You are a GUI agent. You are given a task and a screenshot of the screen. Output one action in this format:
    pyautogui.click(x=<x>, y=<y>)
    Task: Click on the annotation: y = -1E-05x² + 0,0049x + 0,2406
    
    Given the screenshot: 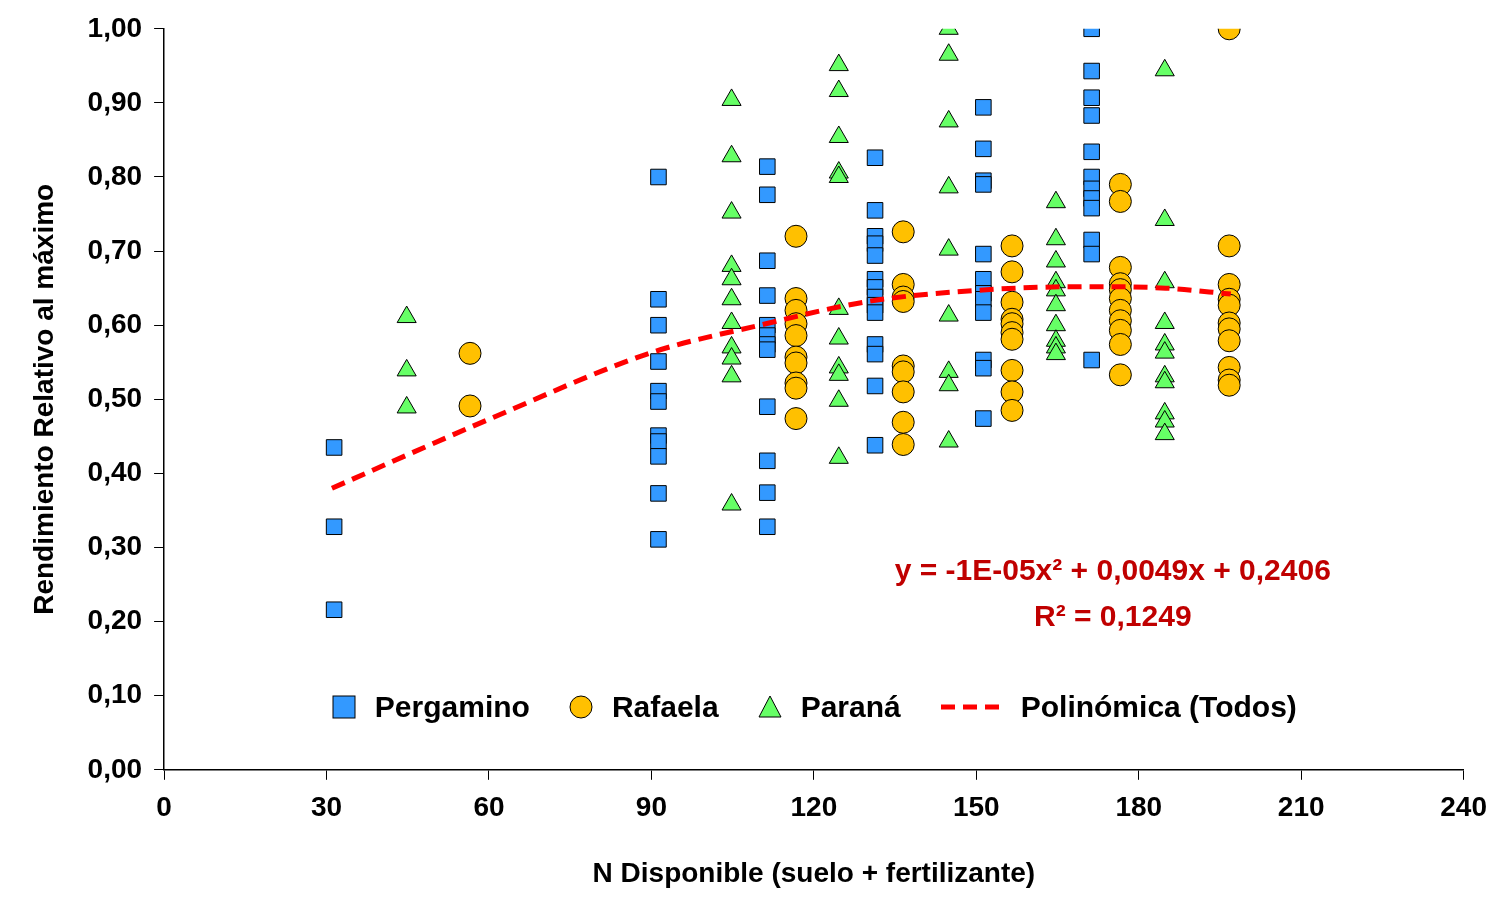 What is the action you would take?
    pyautogui.click(x=1112, y=570)
    